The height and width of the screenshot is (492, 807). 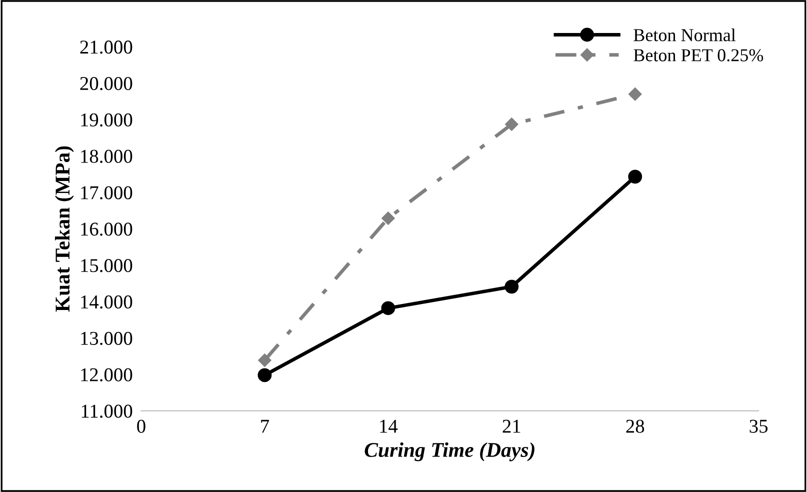 I want to click on y-tick-label: 14.000, so click(x=106, y=302).